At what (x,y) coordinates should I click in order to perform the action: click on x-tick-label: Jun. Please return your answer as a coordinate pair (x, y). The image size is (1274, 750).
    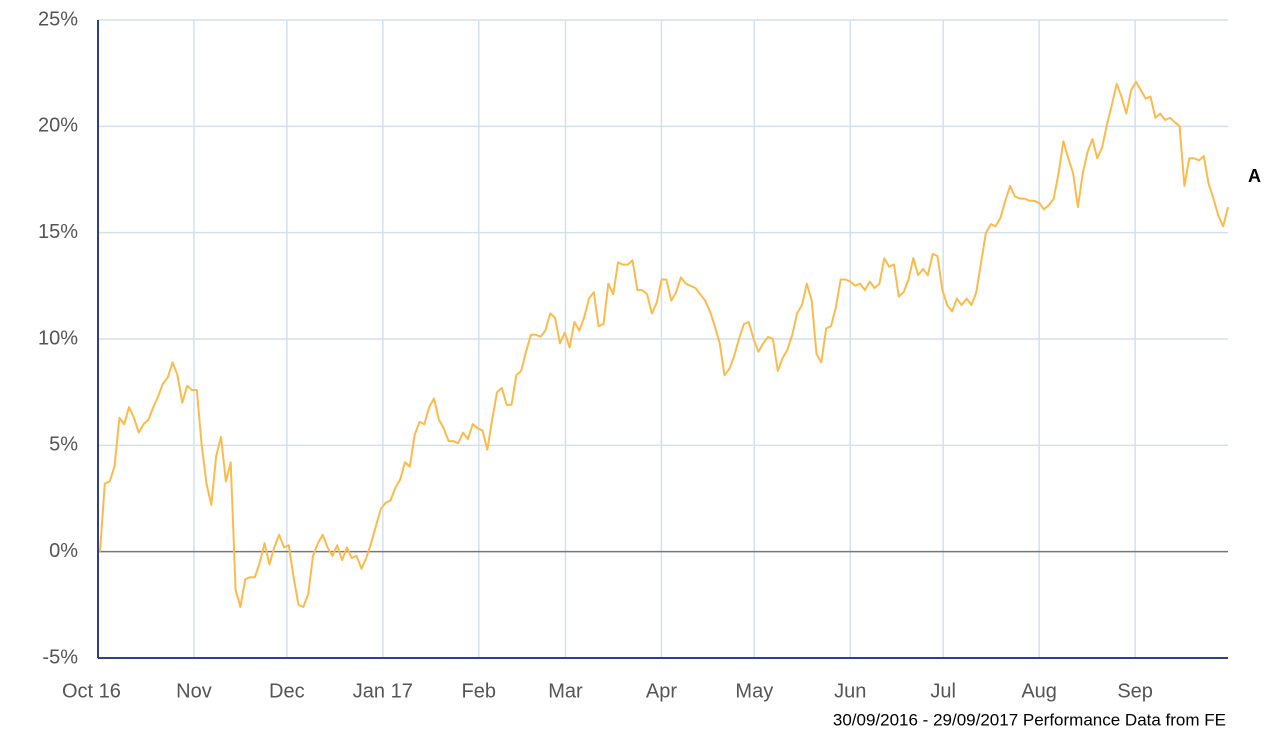
    Looking at the image, I should click on (850, 691).